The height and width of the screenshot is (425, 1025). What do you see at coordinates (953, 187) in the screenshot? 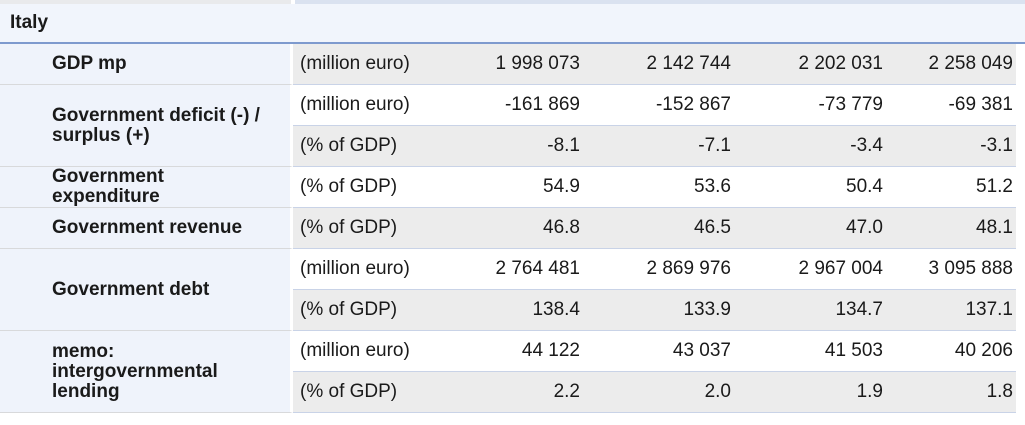
I see `value-cell: 51.2` at bounding box center [953, 187].